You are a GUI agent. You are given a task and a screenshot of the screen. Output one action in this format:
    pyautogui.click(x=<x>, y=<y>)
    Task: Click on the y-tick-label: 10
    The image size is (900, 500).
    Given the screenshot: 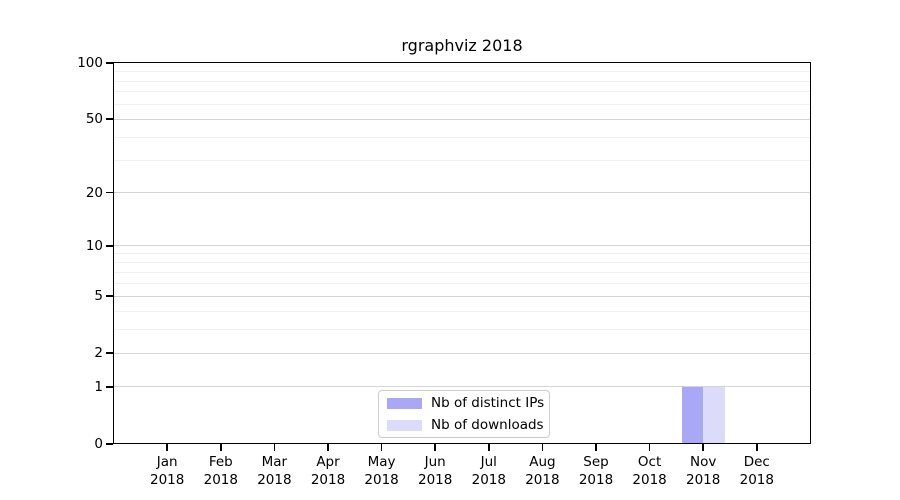 What is the action you would take?
    pyautogui.click(x=94, y=245)
    